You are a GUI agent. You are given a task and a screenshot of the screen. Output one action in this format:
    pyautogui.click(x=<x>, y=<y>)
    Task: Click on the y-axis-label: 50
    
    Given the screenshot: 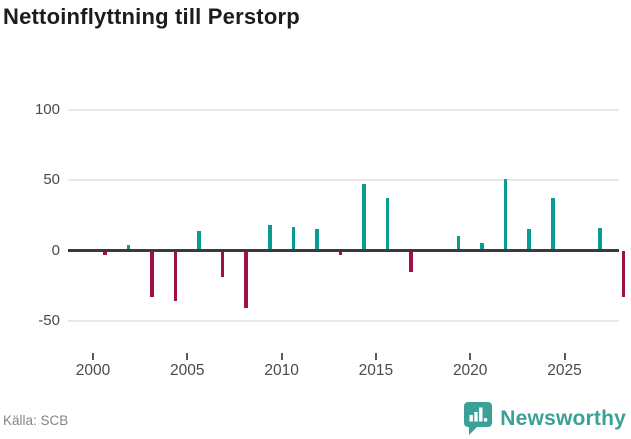 What is the action you would take?
    pyautogui.click(x=51, y=179)
    